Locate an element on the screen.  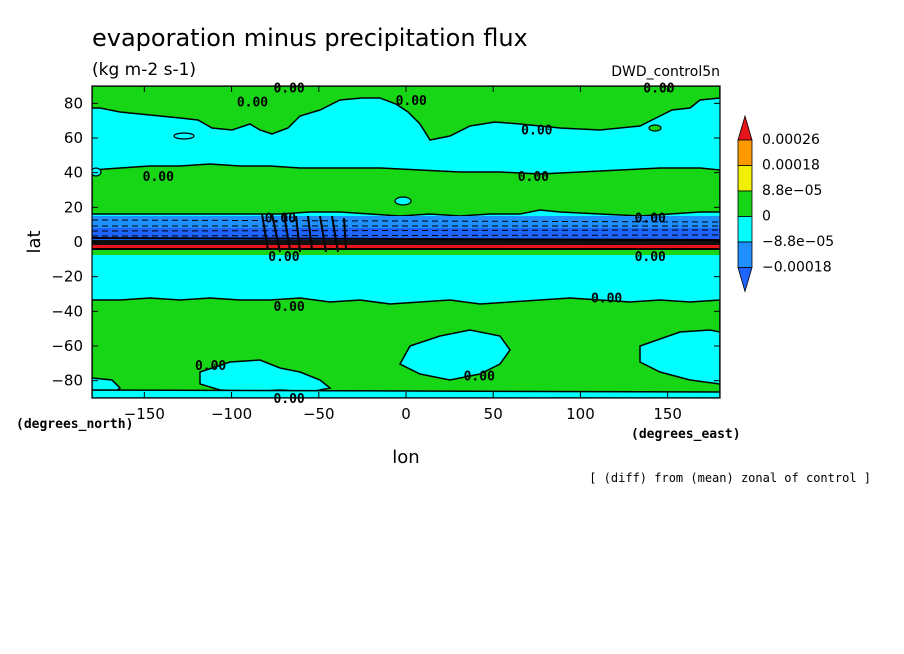
contour-label-4: 0.00 is located at coordinates (536, 130).